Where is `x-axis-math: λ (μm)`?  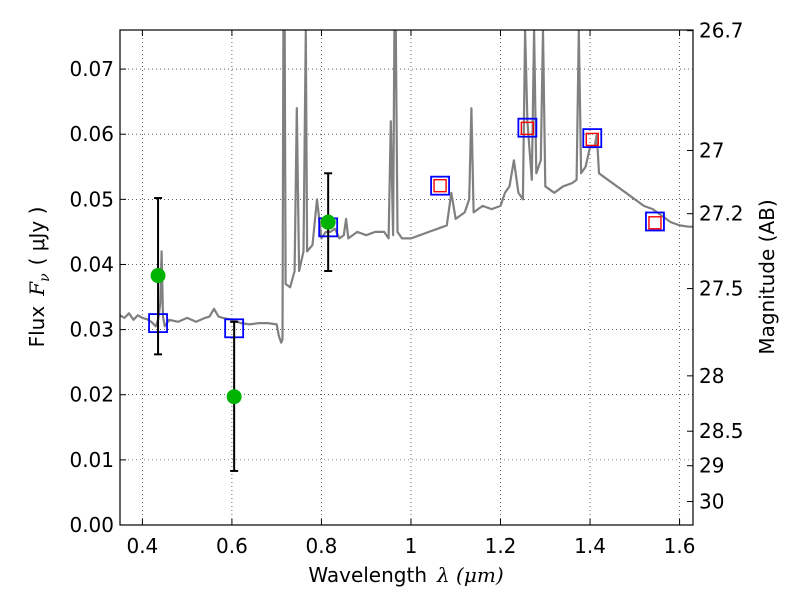
x-axis-math: λ (μm) is located at coordinates (470, 575).